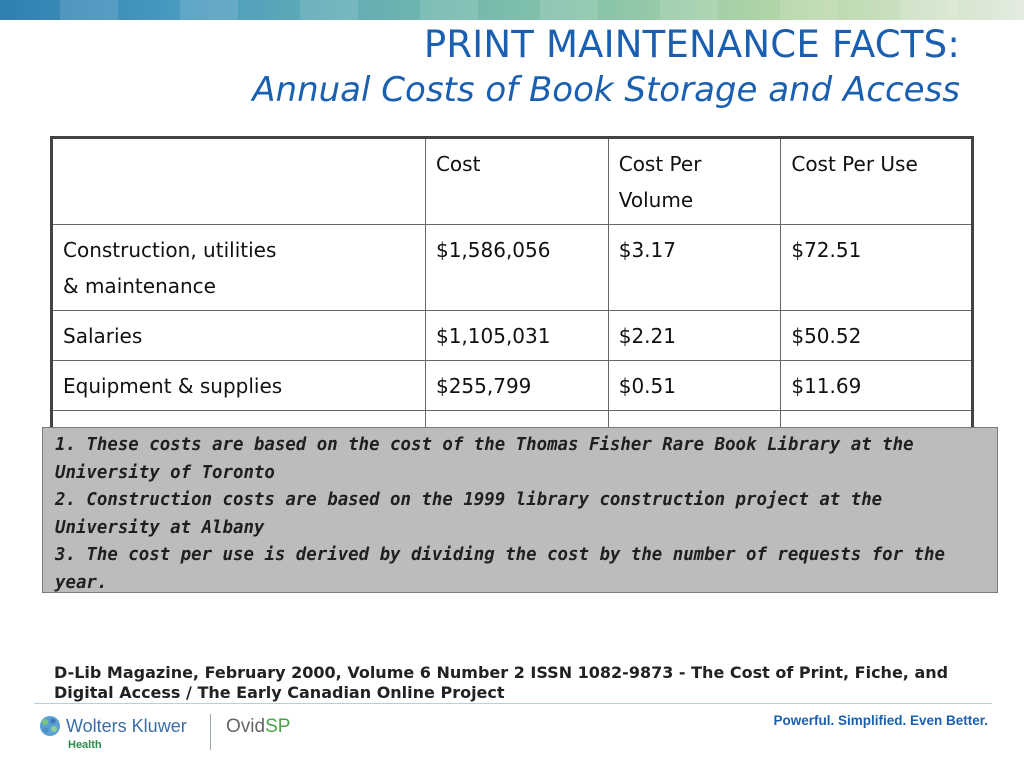 The width and height of the screenshot is (1024, 768). What do you see at coordinates (880, 720) in the screenshot?
I see `tagline: Powerful. Simplified. Even Better.` at bounding box center [880, 720].